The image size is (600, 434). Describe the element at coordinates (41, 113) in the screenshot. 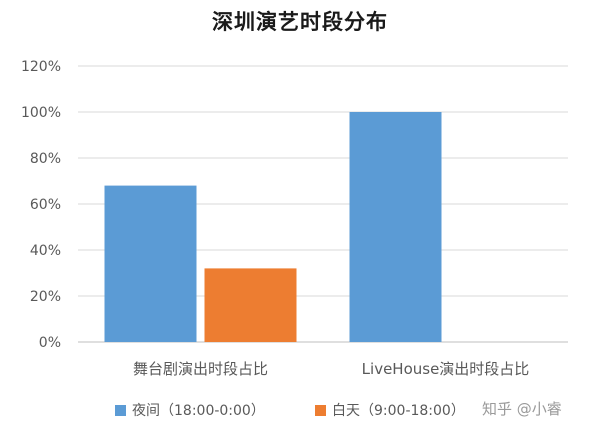

I see `y-tick-label: 100%` at that location.